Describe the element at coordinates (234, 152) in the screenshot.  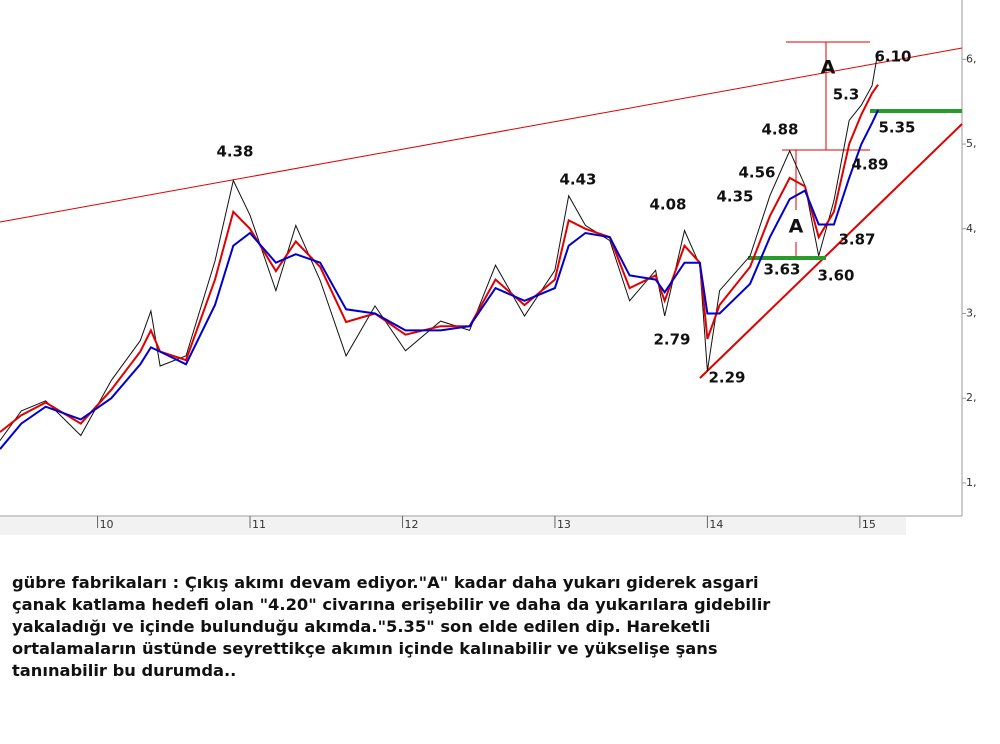
I see `annotation: 4.38` at that location.